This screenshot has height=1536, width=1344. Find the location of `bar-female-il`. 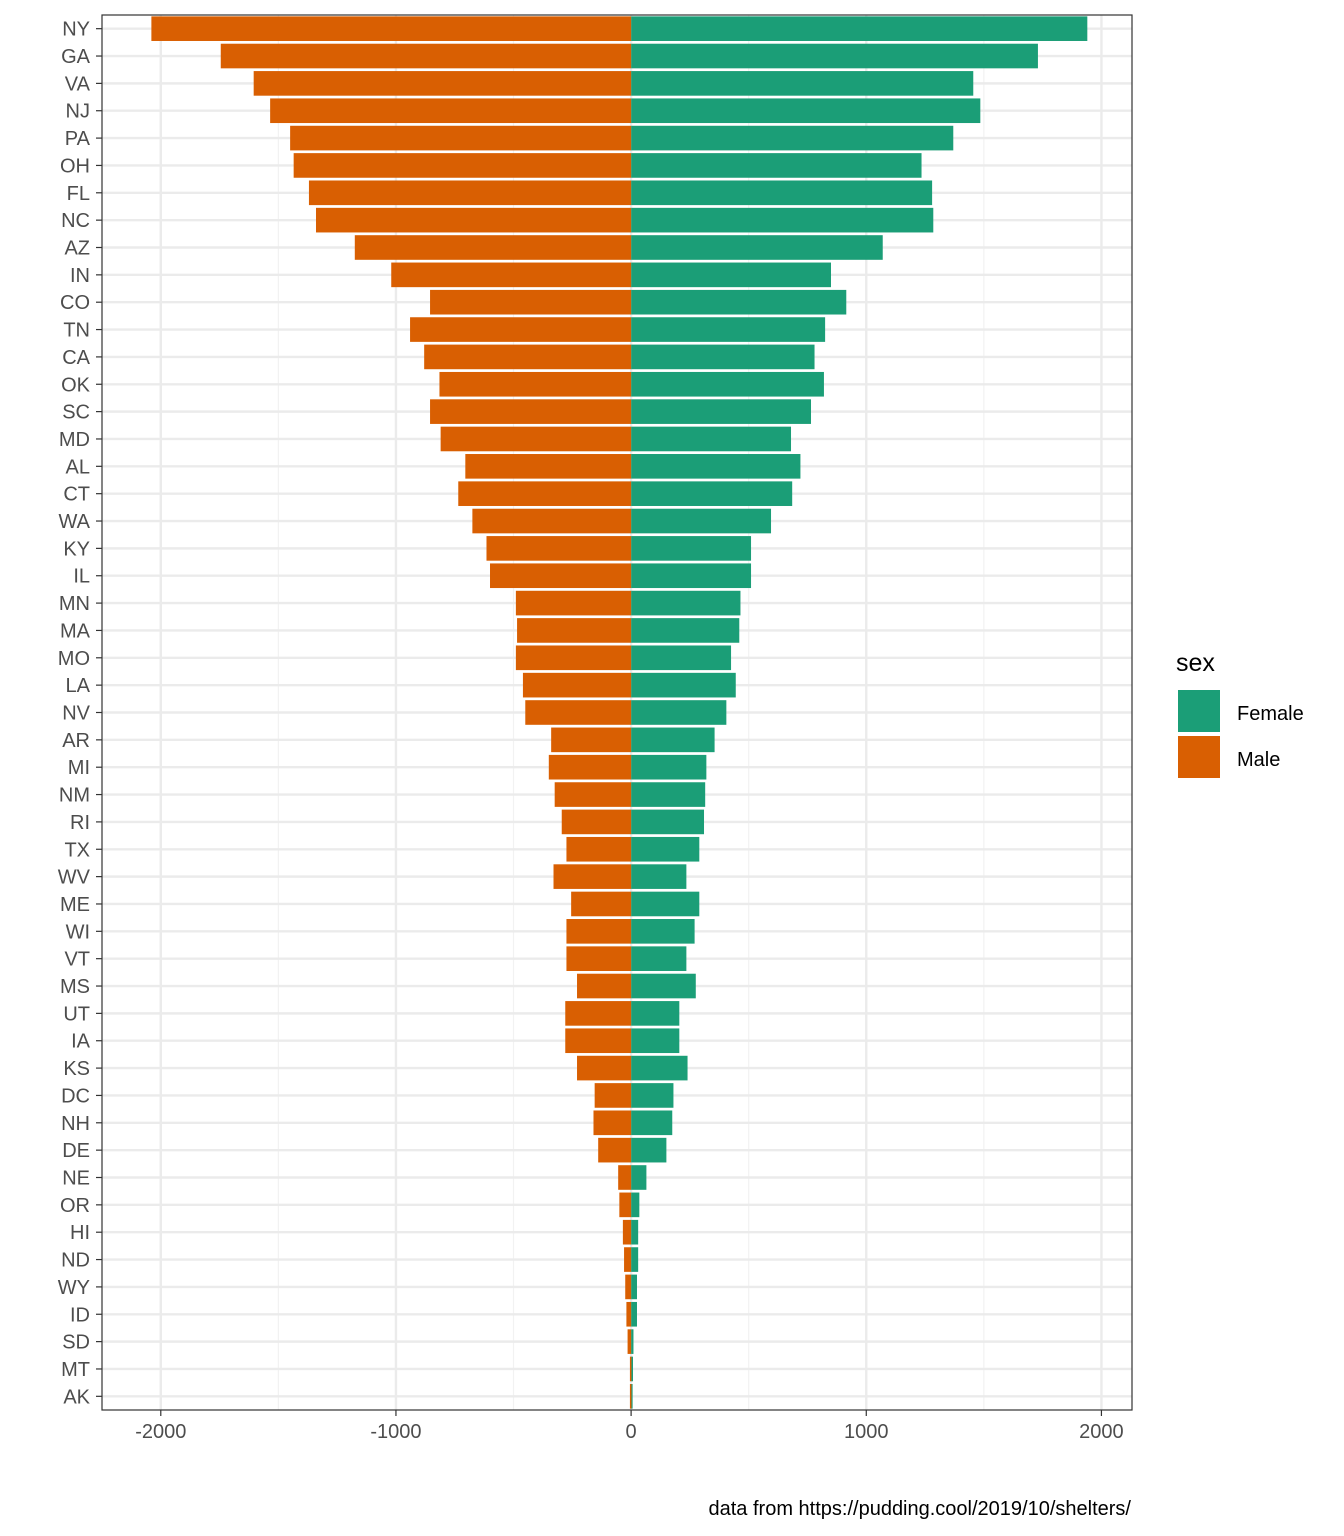

bar-female-il is located at coordinates (691, 576).